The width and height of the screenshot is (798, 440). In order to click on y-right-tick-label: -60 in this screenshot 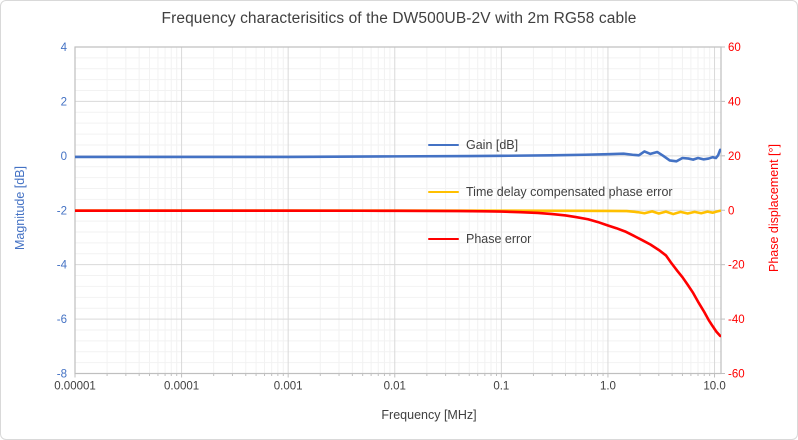, I will do `click(736, 375)`.